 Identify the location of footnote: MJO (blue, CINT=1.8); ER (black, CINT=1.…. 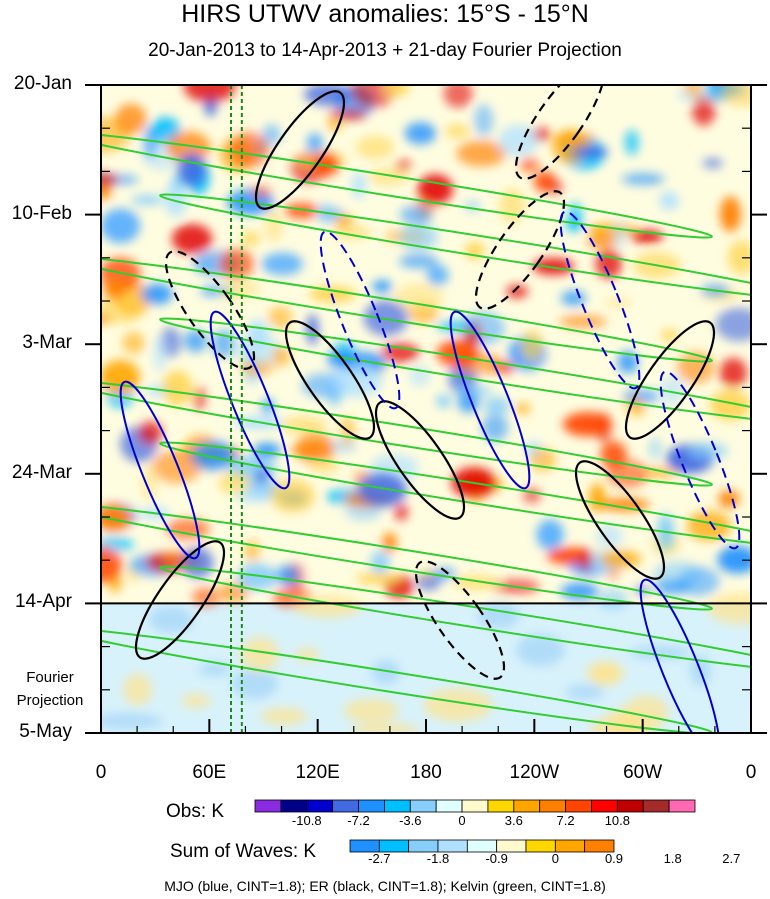
(385, 886).